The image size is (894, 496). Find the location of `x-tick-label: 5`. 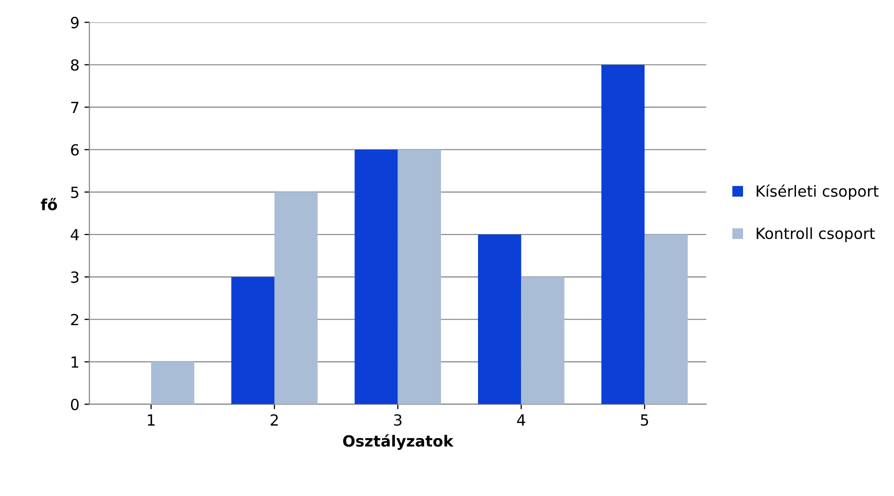

x-tick-label: 5 is located at coordinates (644, 420).